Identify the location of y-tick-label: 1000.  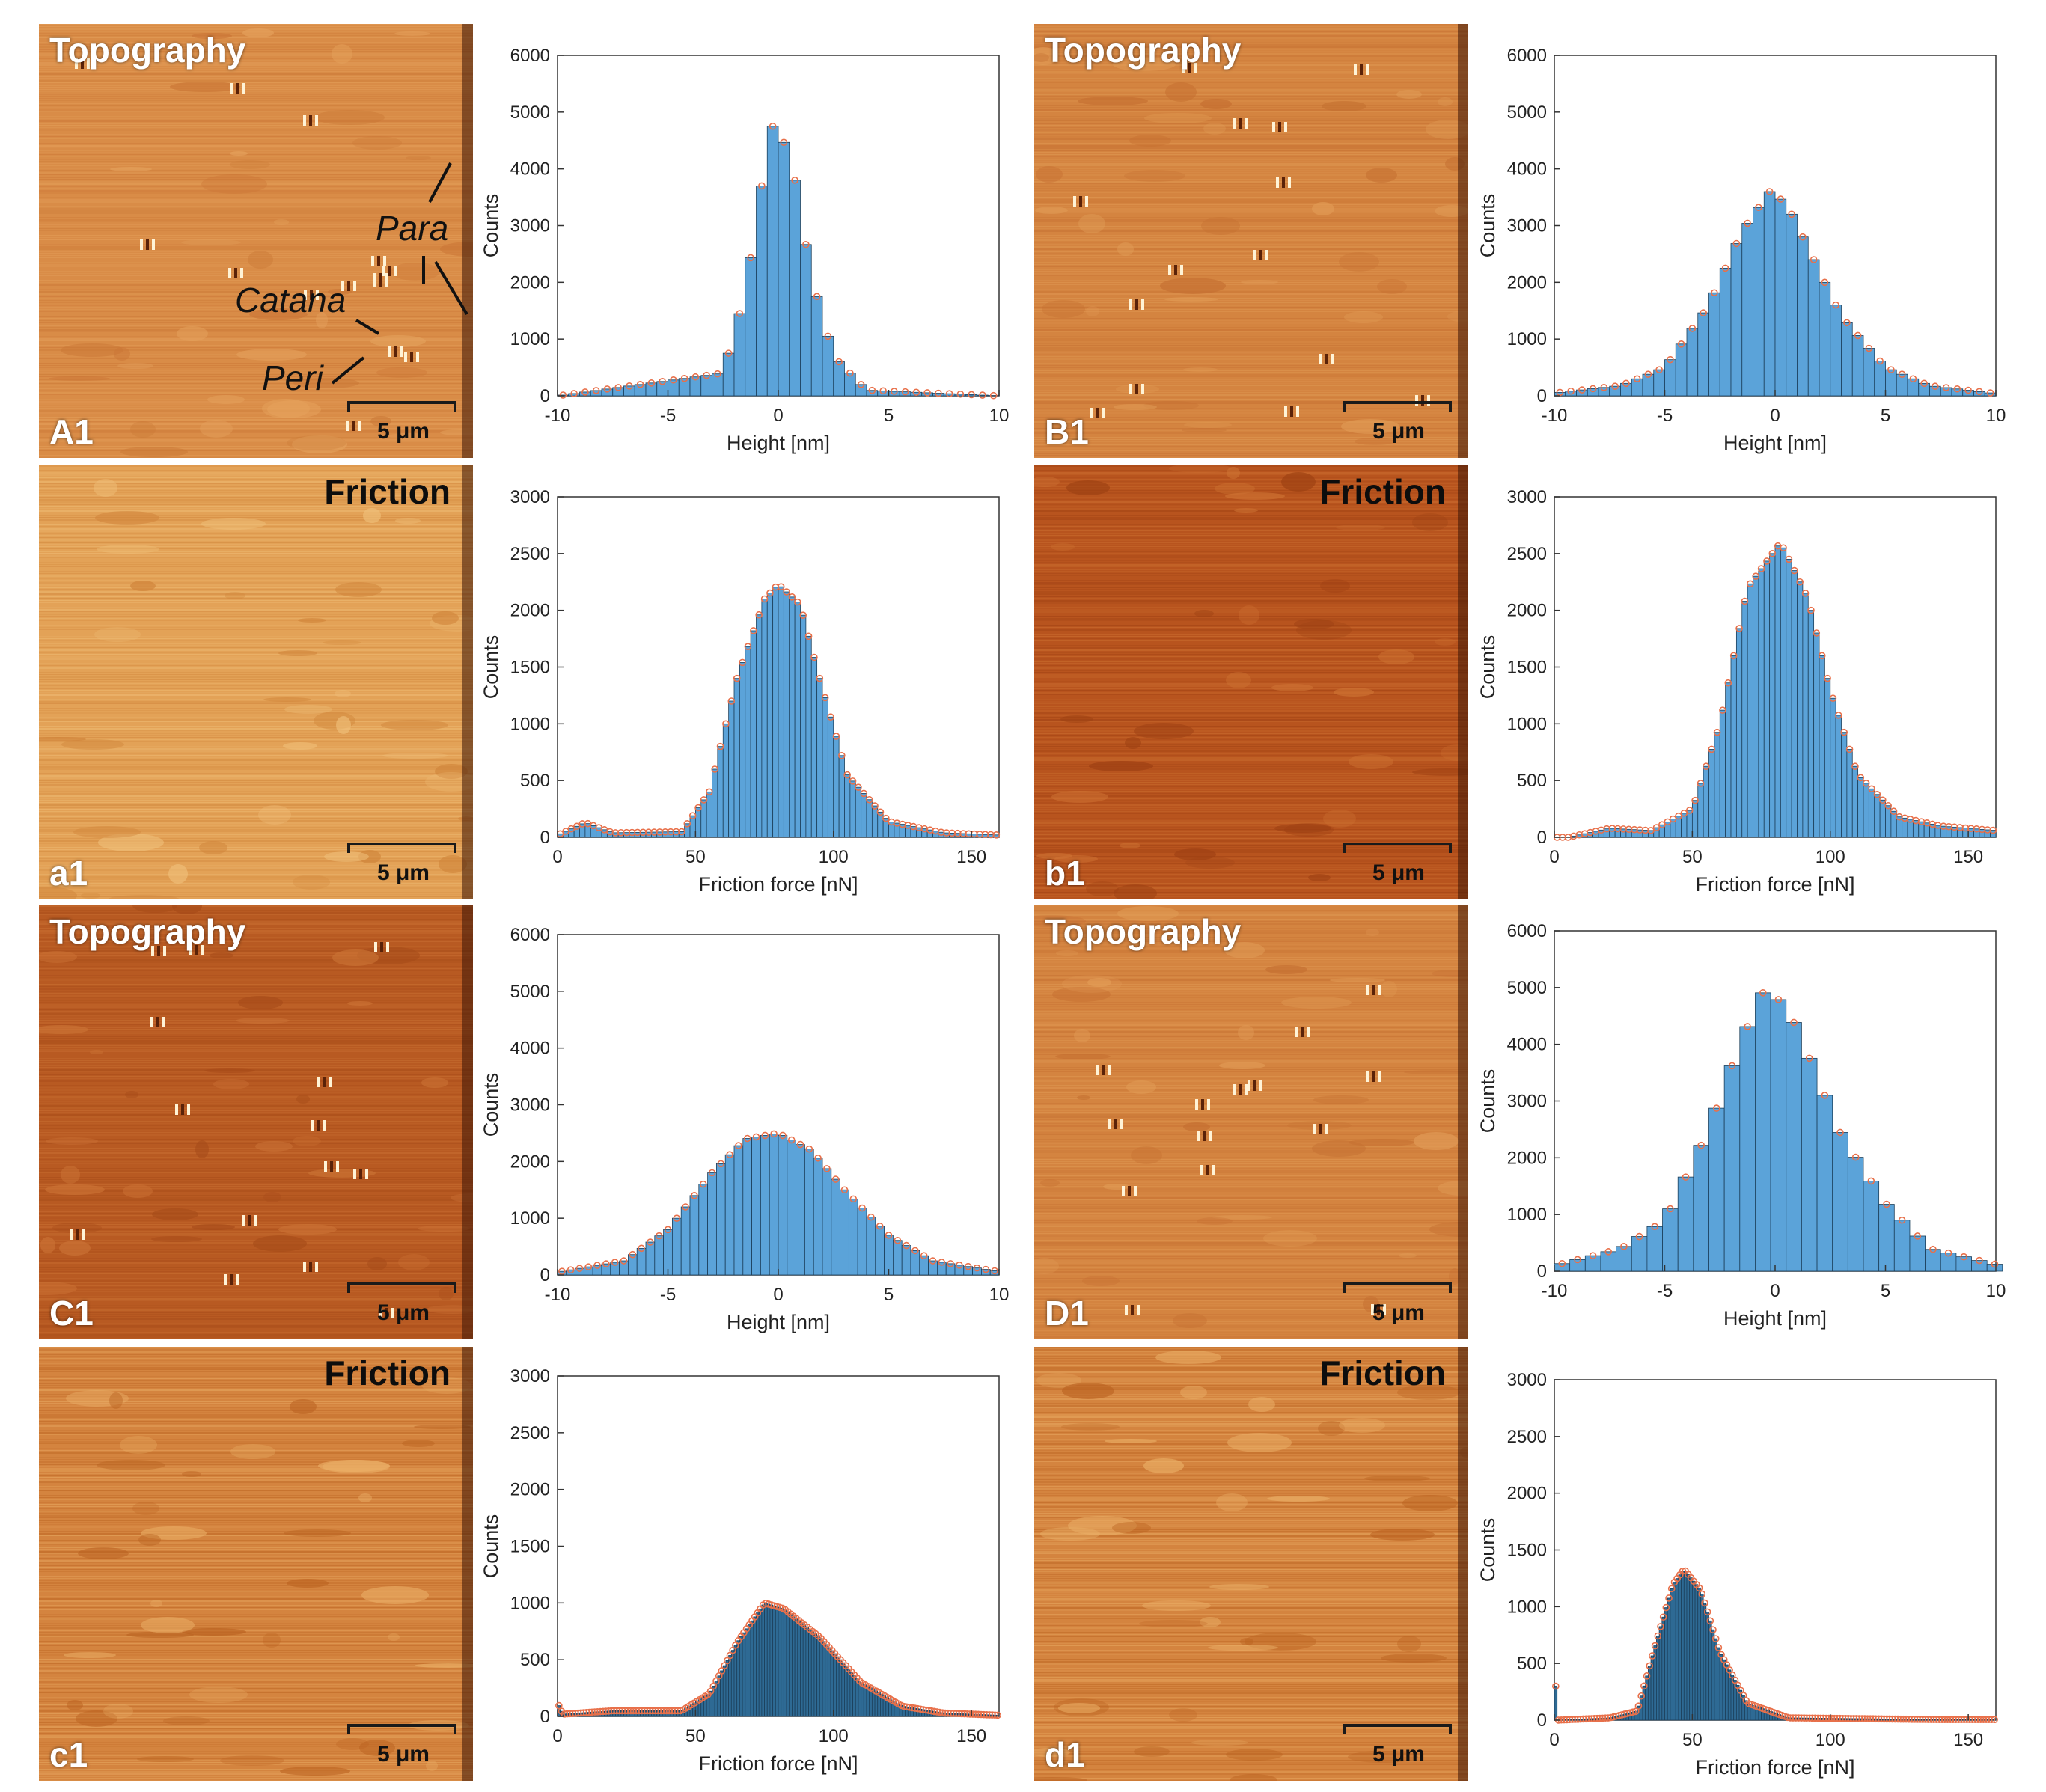
(530, 1603).